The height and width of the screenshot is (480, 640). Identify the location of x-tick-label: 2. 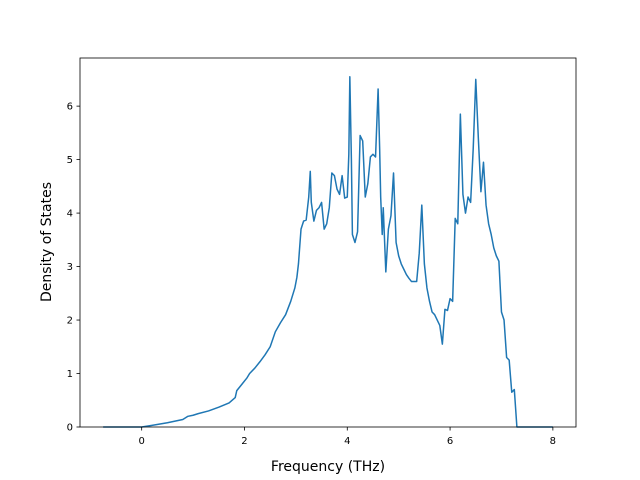
(244, 441).